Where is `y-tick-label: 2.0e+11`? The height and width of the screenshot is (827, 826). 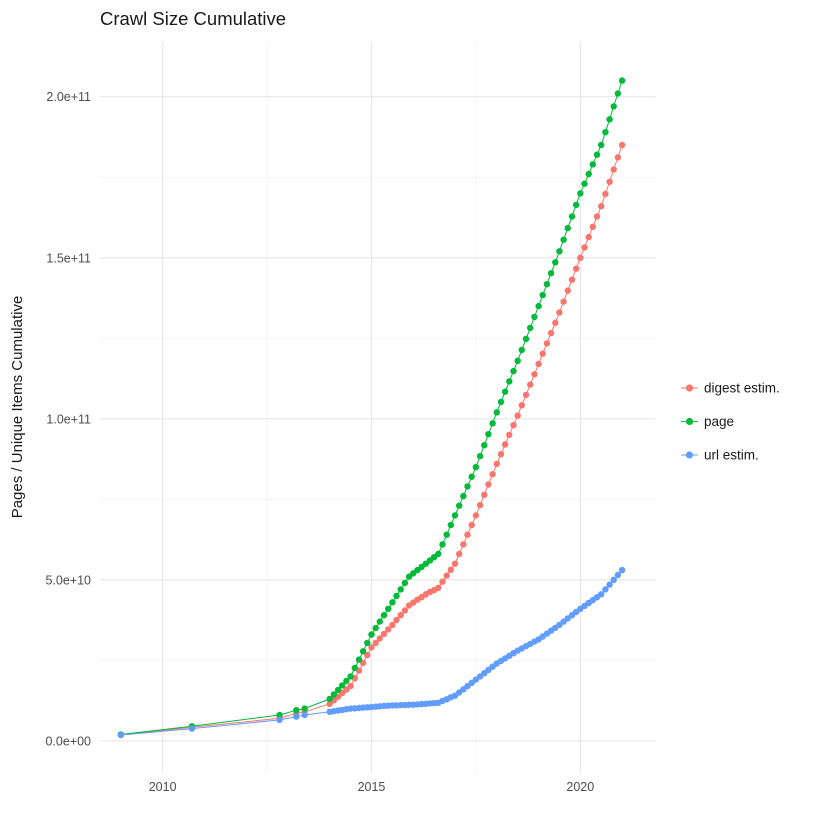 y-tick-label: 2.0e+11 is located at coordinates (68, 97).